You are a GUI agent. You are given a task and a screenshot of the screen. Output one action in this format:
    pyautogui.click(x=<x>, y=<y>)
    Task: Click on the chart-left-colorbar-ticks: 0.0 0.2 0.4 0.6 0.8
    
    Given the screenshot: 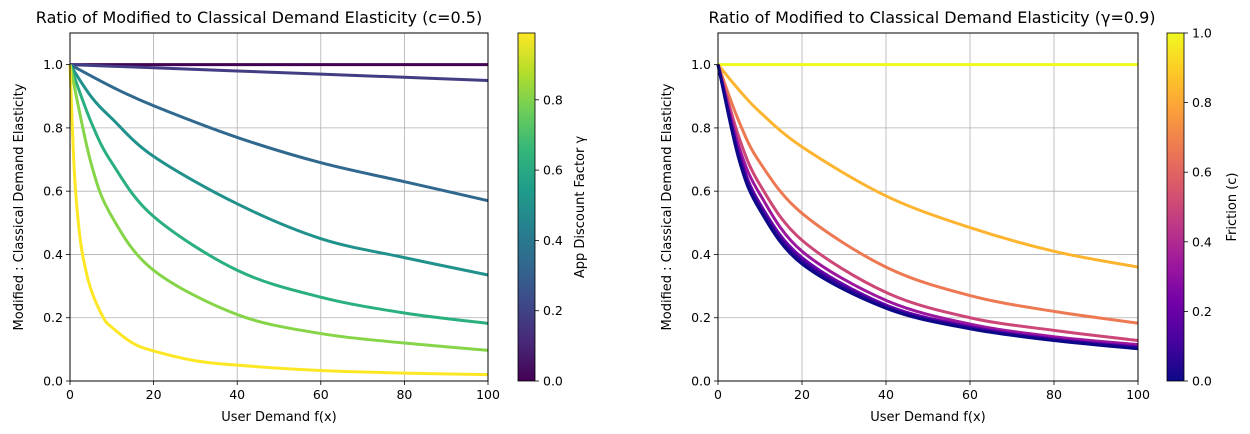 What is the action you would take?
    pyautogui.click(x=549, y=240)
    